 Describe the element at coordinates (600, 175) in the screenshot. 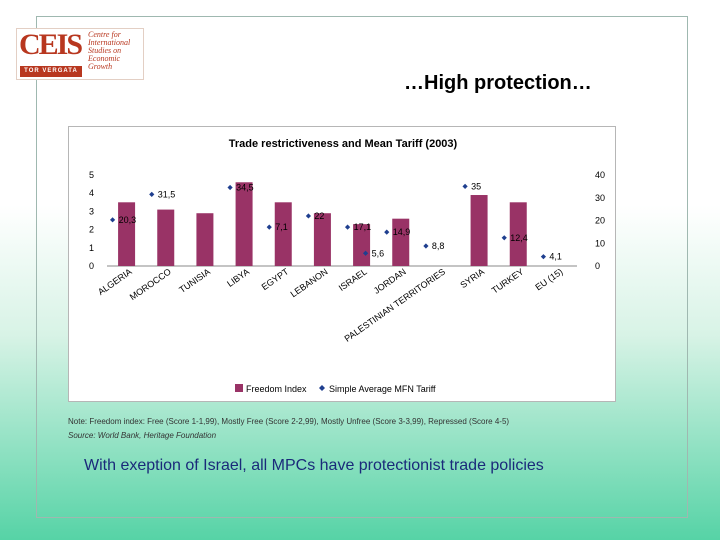

I see `y-right-tick-label: 40` at that location.